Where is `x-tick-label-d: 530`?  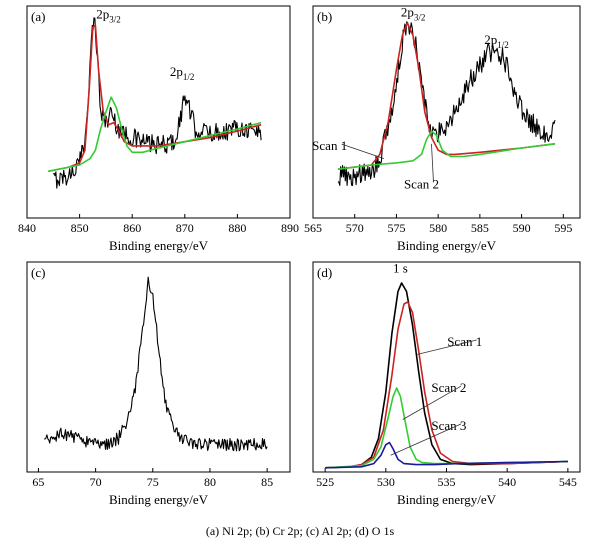 x-tick-label-d: 530 is located at coordinates (386, 482).